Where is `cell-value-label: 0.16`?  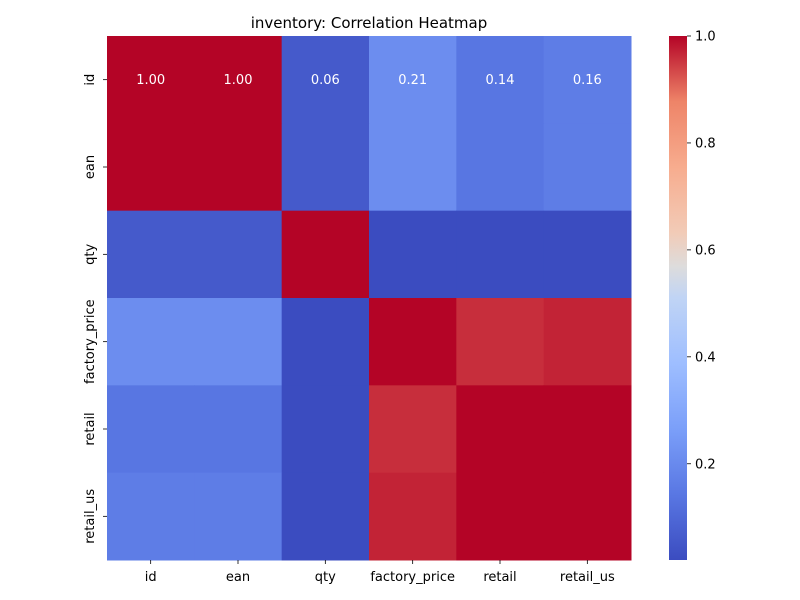
cell-value-label: 0.16 is located at coordinates (587, 80).